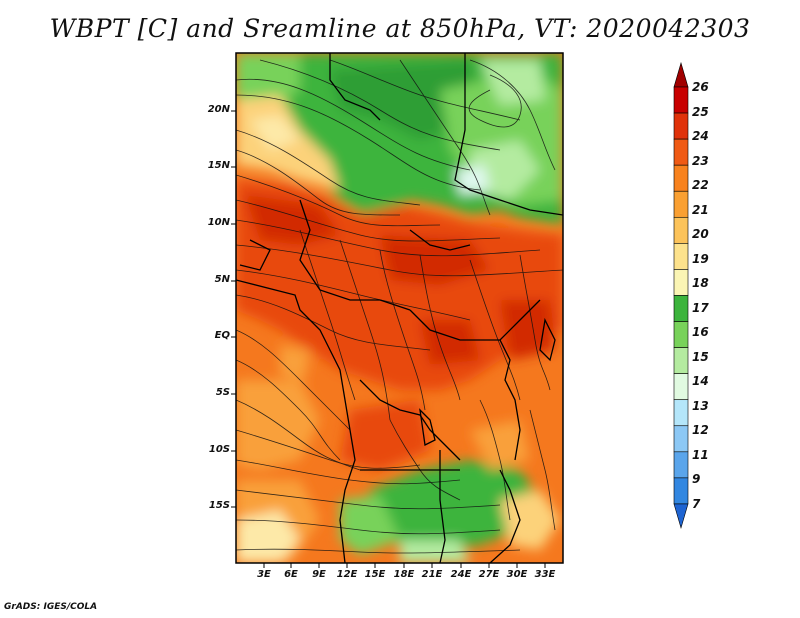  What do you see at coordinates (432, 574) in the screenshot?
I see `lon-label-21e: 21E` at bounding box center [432, 574].